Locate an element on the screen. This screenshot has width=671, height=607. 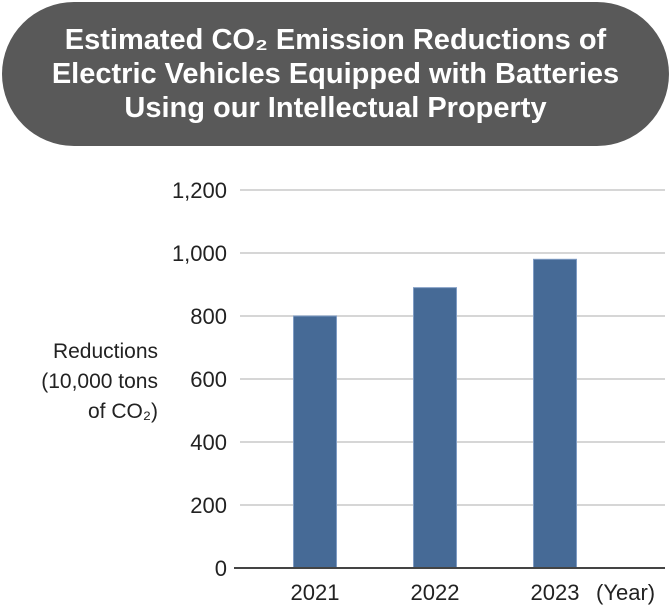
y-tick-label: 1,200 is located at coordinates (199, 190).